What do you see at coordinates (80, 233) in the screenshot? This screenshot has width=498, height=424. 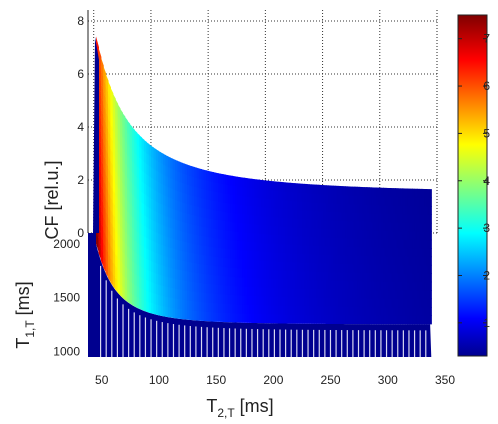 I see `z-tick-label: 0` at bounding box center [80, 233].